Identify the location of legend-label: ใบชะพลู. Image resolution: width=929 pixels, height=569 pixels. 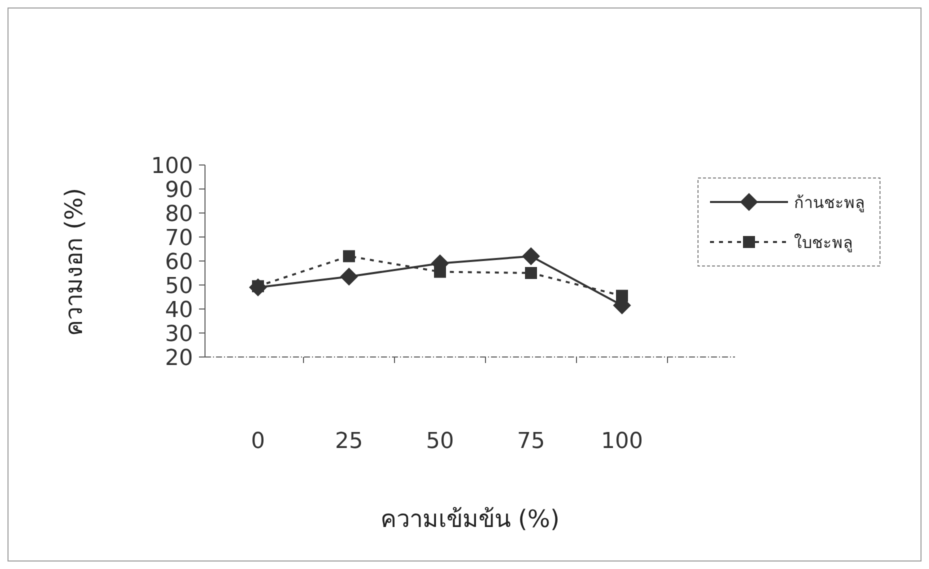
(823, 243).